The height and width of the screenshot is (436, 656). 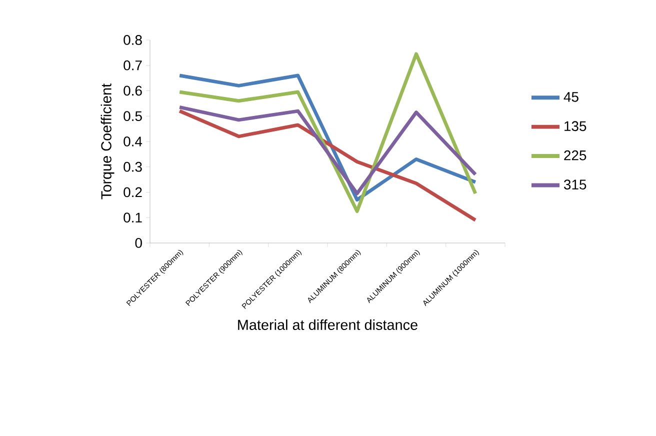 What do you see at coordinates (575, 155) in the screenshot?
I see `legend-label: 225` at bounding box center [575, 155].